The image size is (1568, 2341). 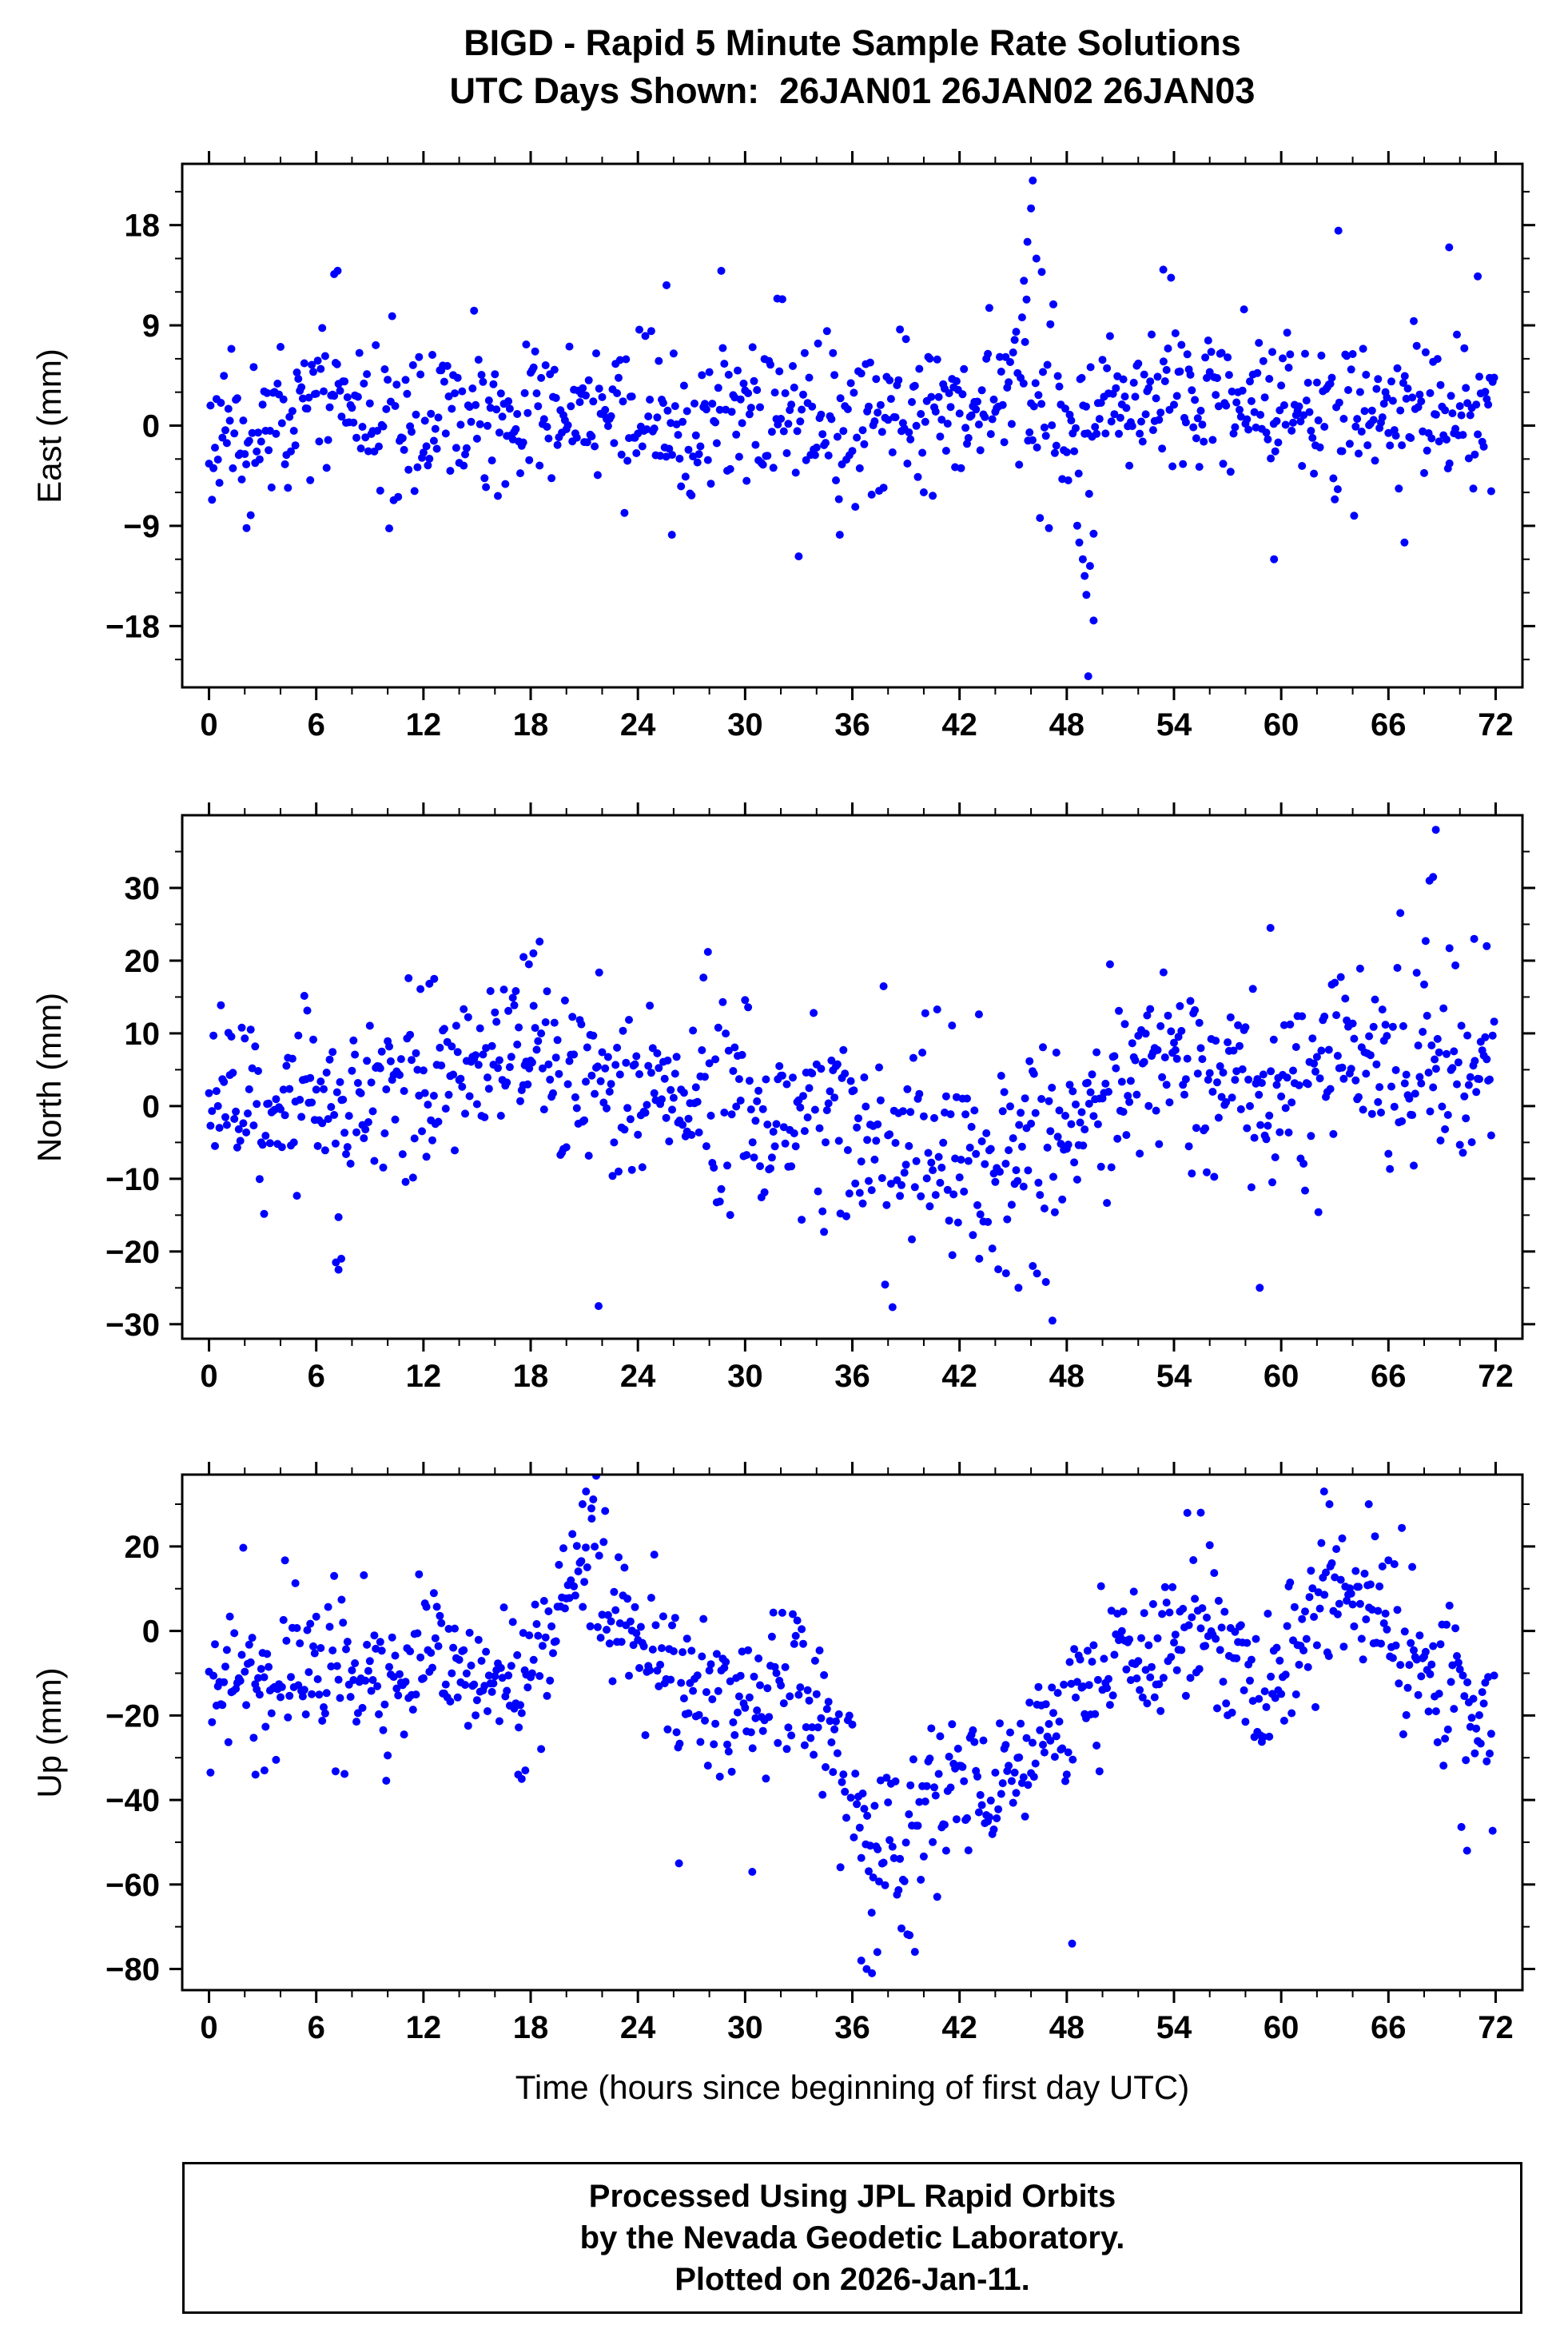 I want to click on footer-line-1: Processed Using JPL Rapid Orbits, so click(x=852, y=2196).